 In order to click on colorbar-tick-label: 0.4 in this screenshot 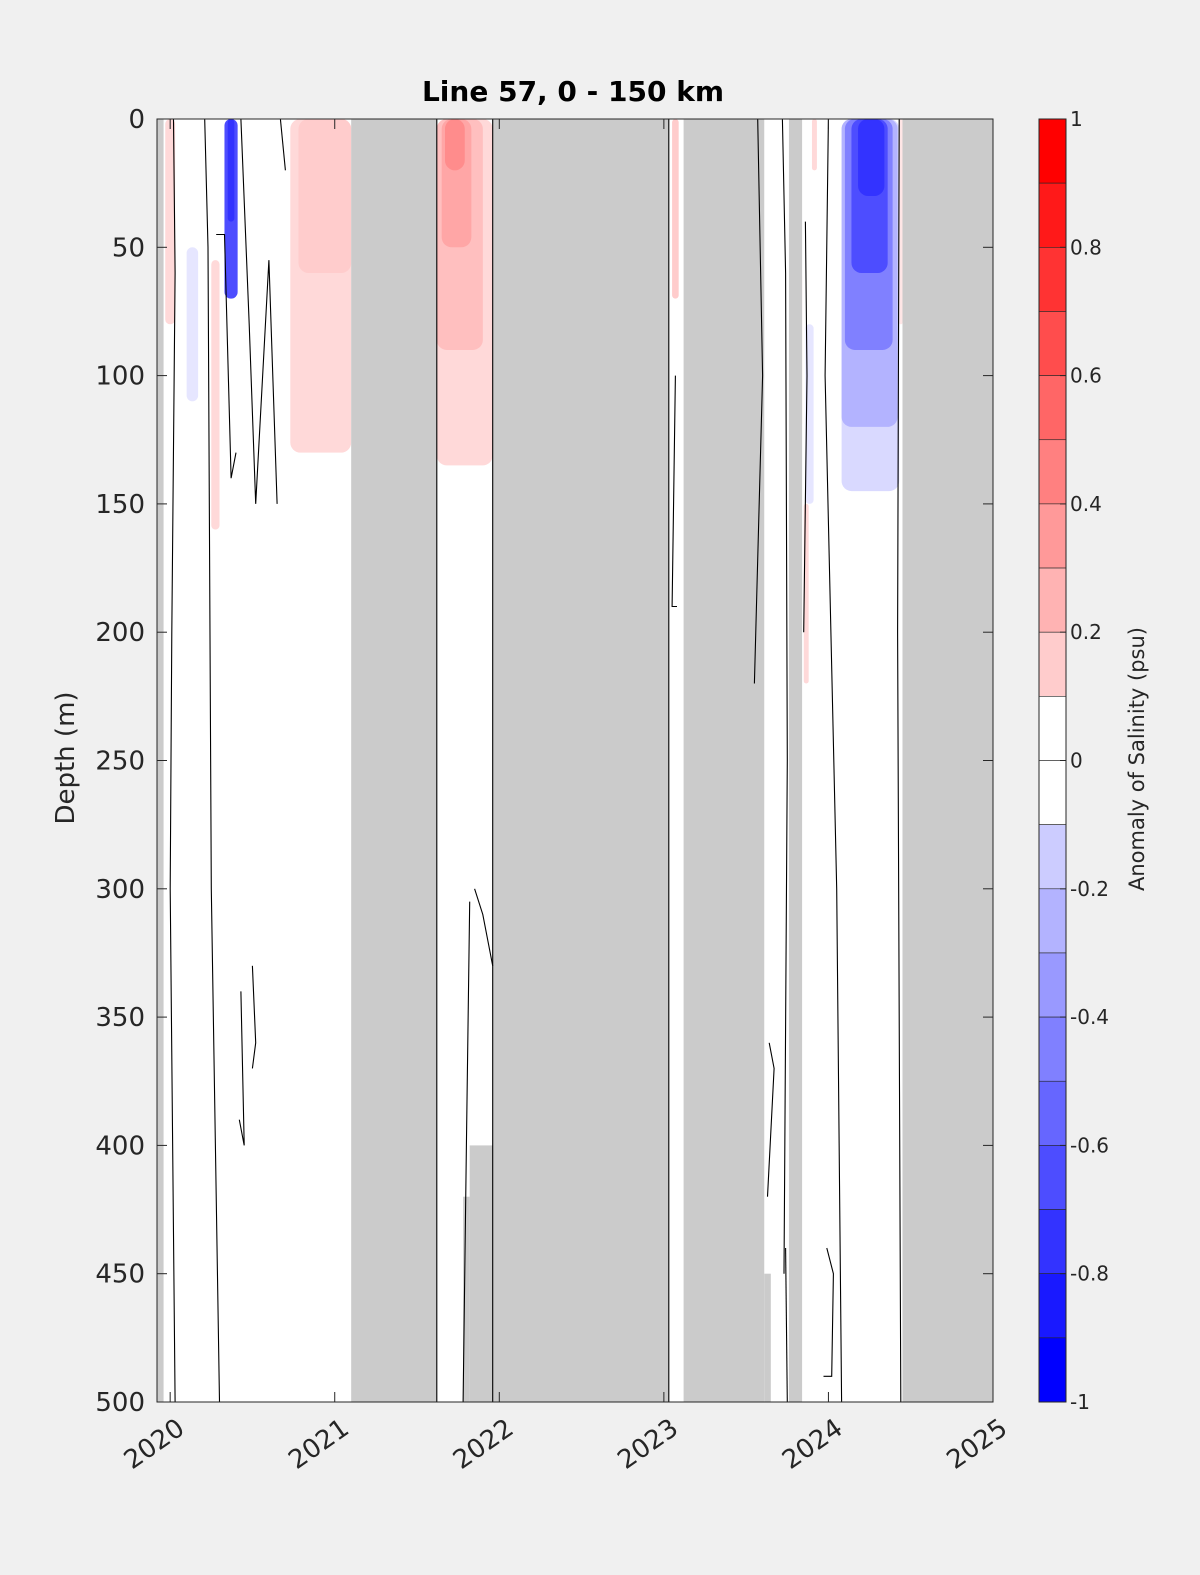, I will do `click(1086, 504)`.